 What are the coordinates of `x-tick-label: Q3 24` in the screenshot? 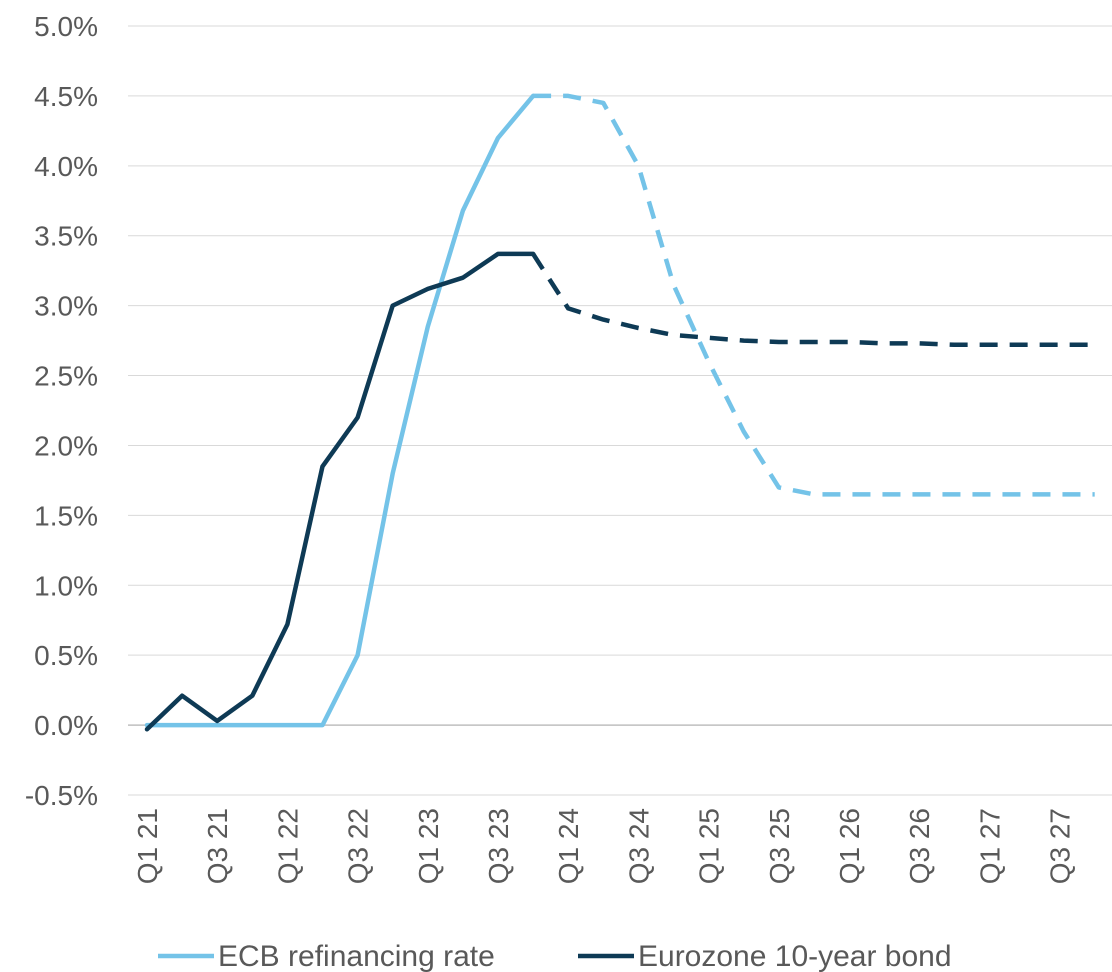 It's located at (638, 846).